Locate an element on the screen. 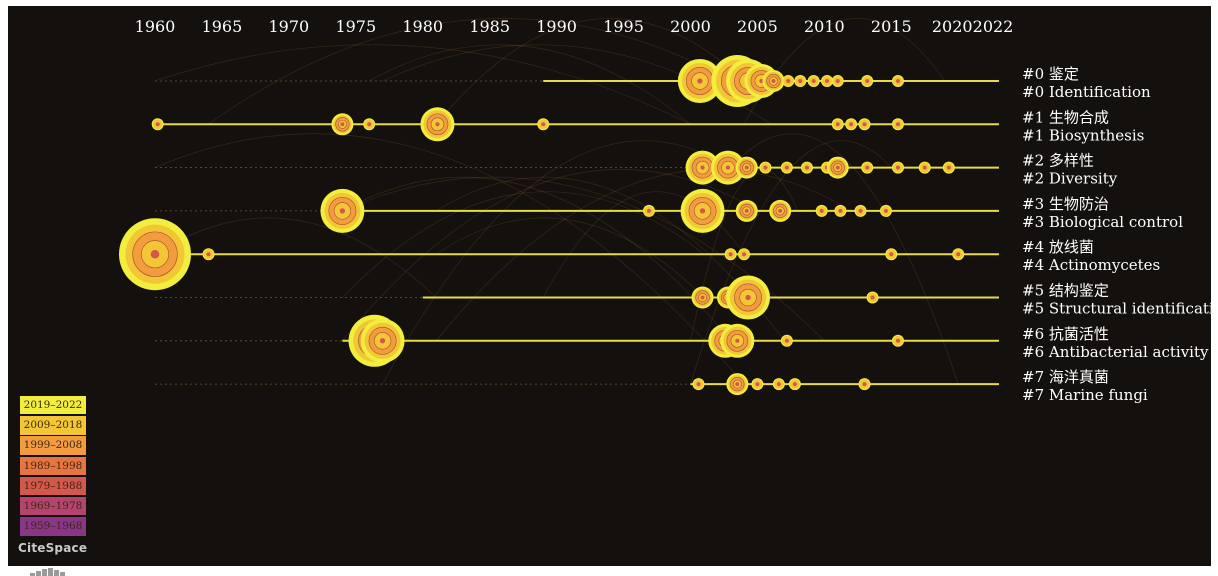 The height and width of the screenshot is (576, 1218). cluster-label-en: #4 Actinomycetes is located at coordinates (1091, 265).